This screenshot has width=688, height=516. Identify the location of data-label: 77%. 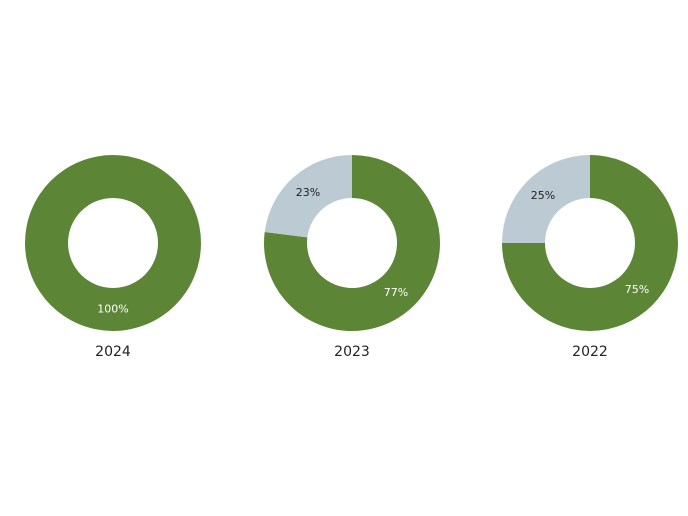
(396, 292).